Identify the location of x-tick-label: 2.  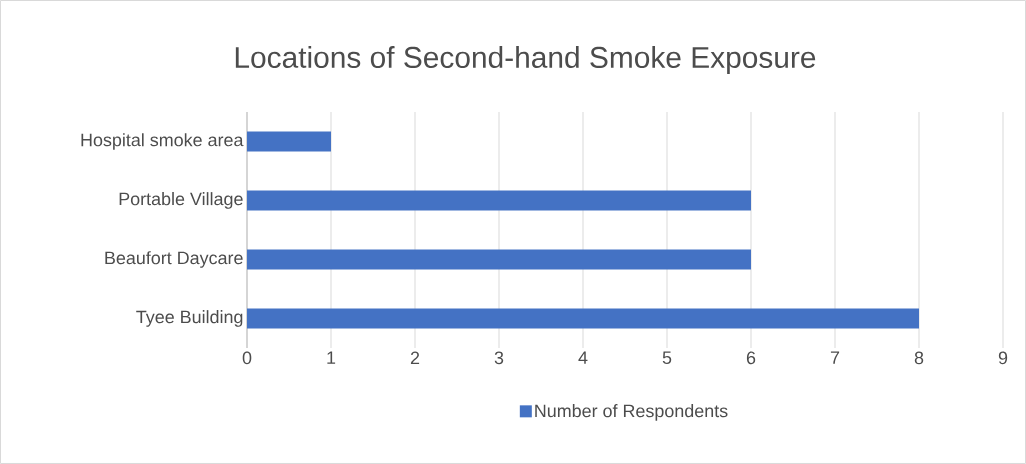
(415, 358).